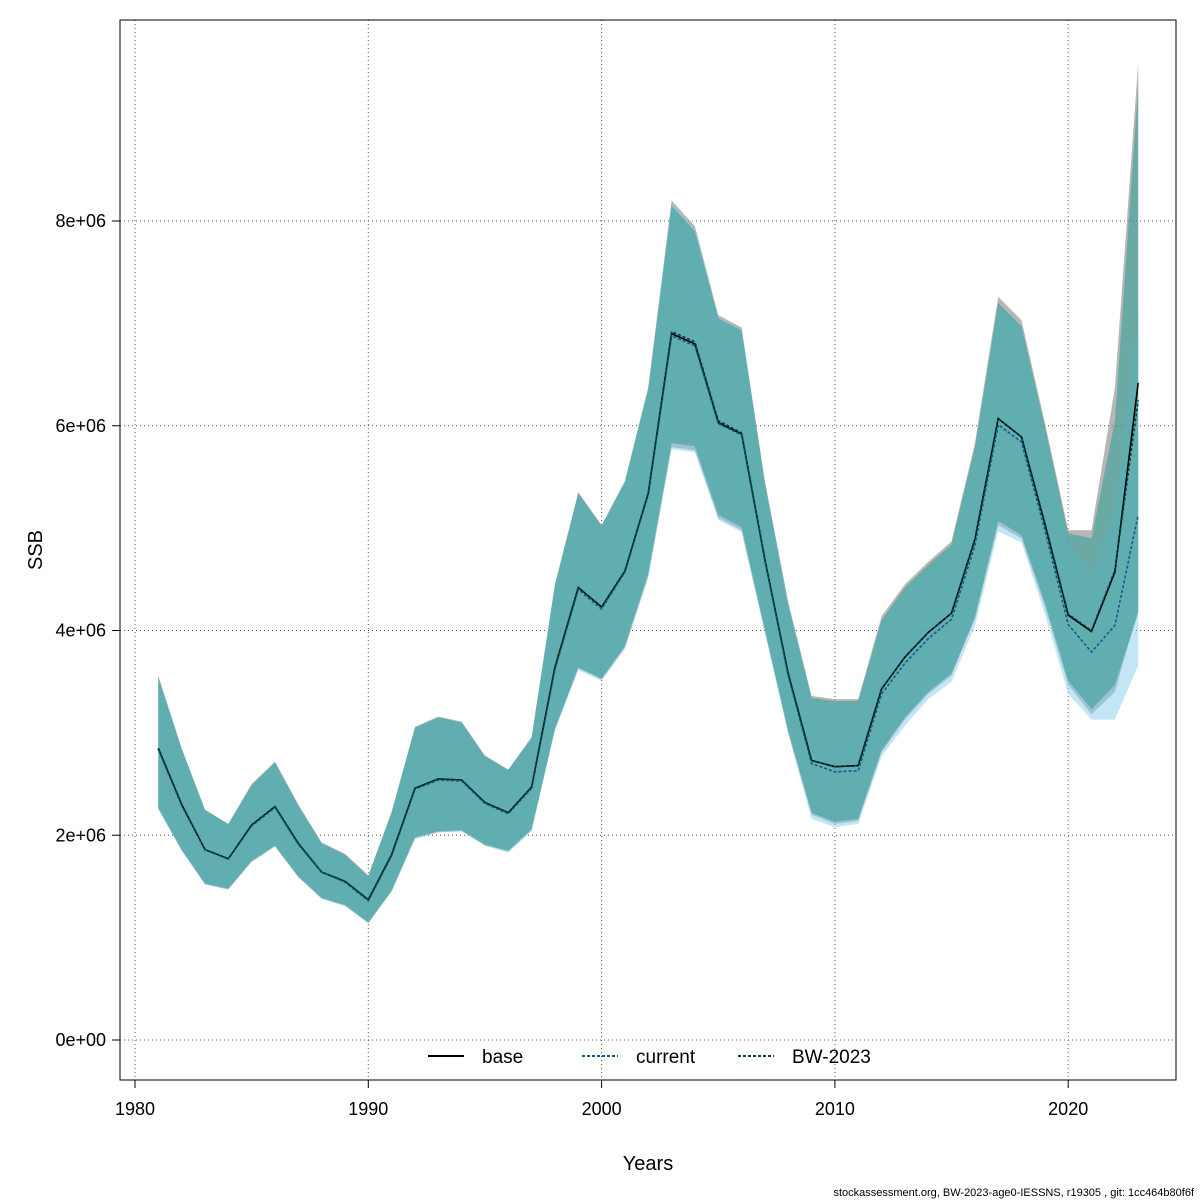 The image size is (1200, 1200). What do you see at coordinates (36, 550) in the screenshot?
I see `y-axis-label: SSB` at bounding box center [36, 550].